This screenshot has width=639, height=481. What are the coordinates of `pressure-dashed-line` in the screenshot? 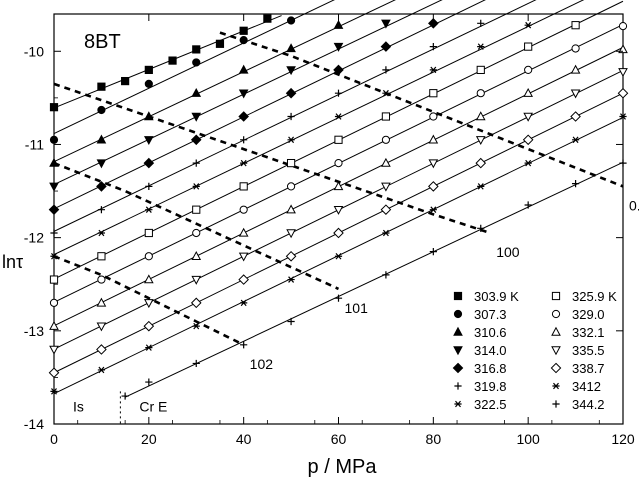 It's located at (196, 226).